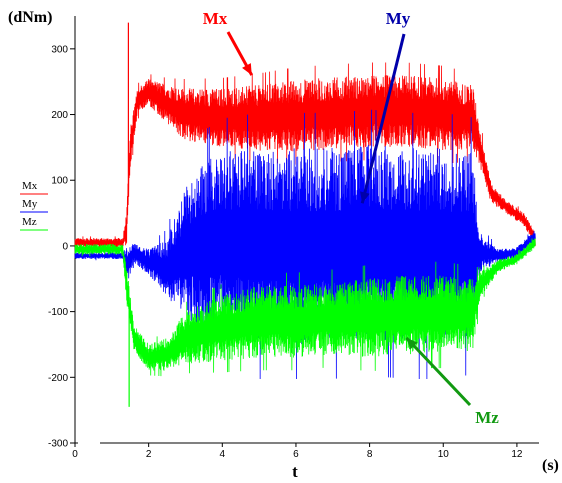 This screenshot has height=483, width=562. What do you see at coordinates (487, 417) in the screenshot?
I see `annotation-label: Mz` at bounding box center [487, 417].